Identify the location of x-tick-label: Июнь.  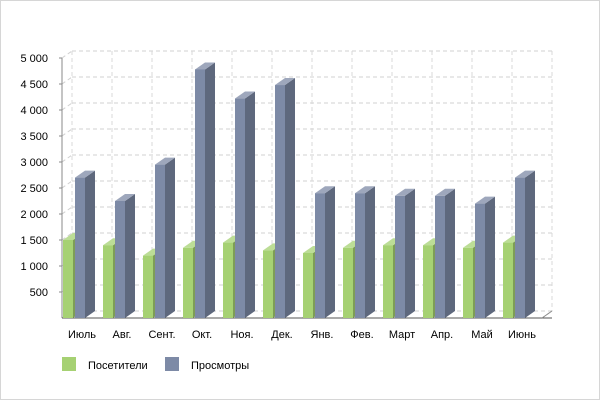
(522, 335).